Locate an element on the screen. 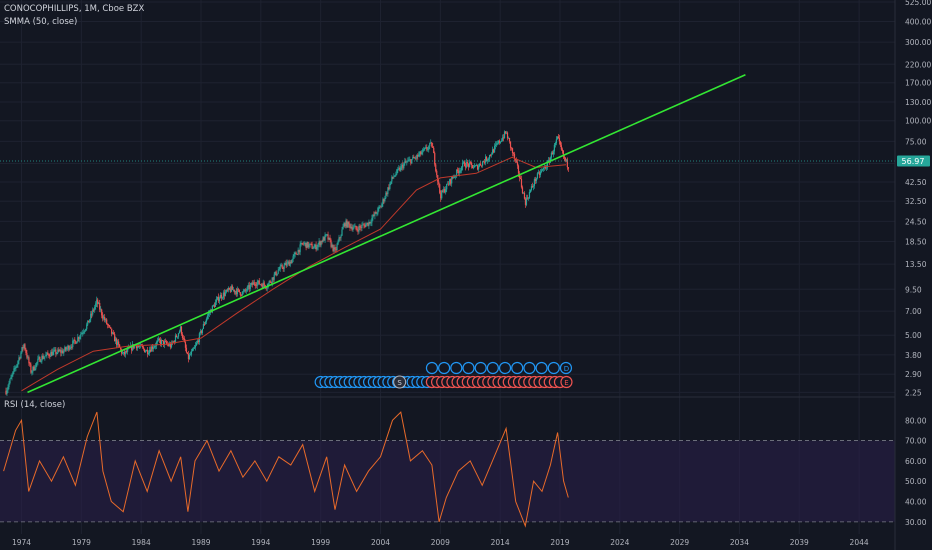 The image size is (932, 550). dividend-marker is located at coordinates (456, 368).